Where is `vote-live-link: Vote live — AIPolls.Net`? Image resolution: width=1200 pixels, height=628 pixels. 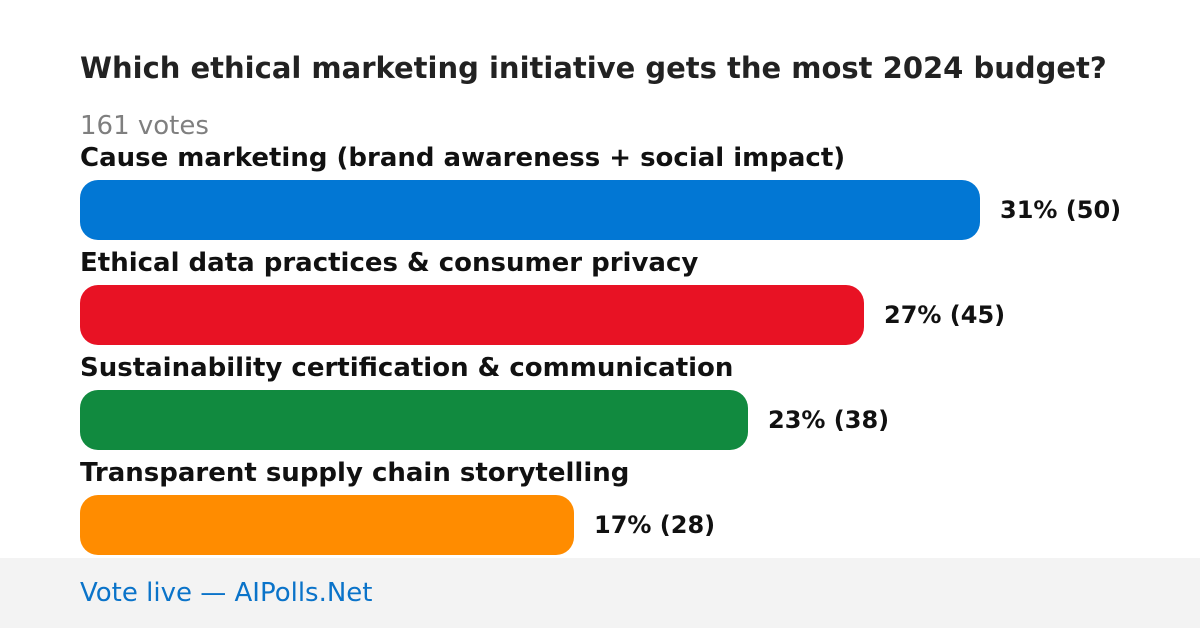 vote-live-link: Vote live — AIPolls.Net is located at coordinates (226, 593).